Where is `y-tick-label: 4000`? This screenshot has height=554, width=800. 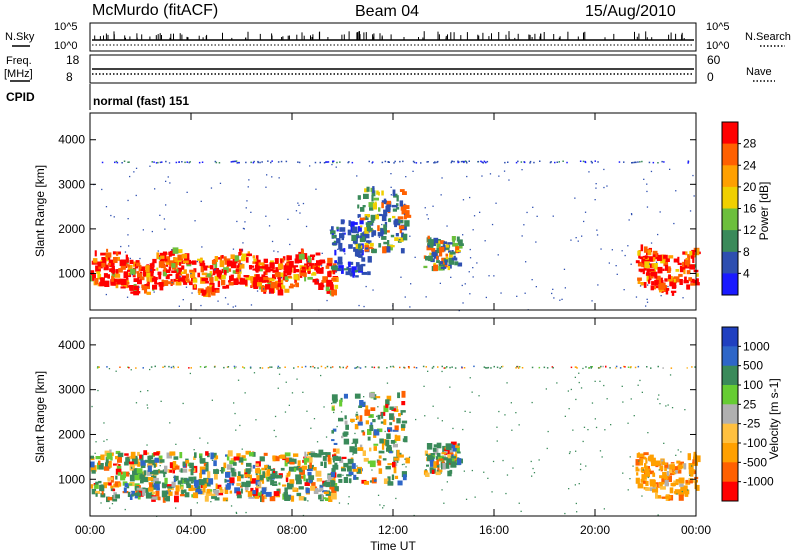 y-tick-label: 4000 is located at coordinates (71, 140).